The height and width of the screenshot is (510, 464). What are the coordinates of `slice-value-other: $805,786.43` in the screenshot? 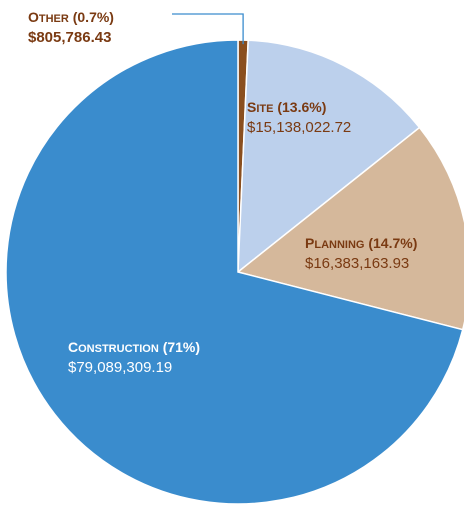 It's located at (69, 37).